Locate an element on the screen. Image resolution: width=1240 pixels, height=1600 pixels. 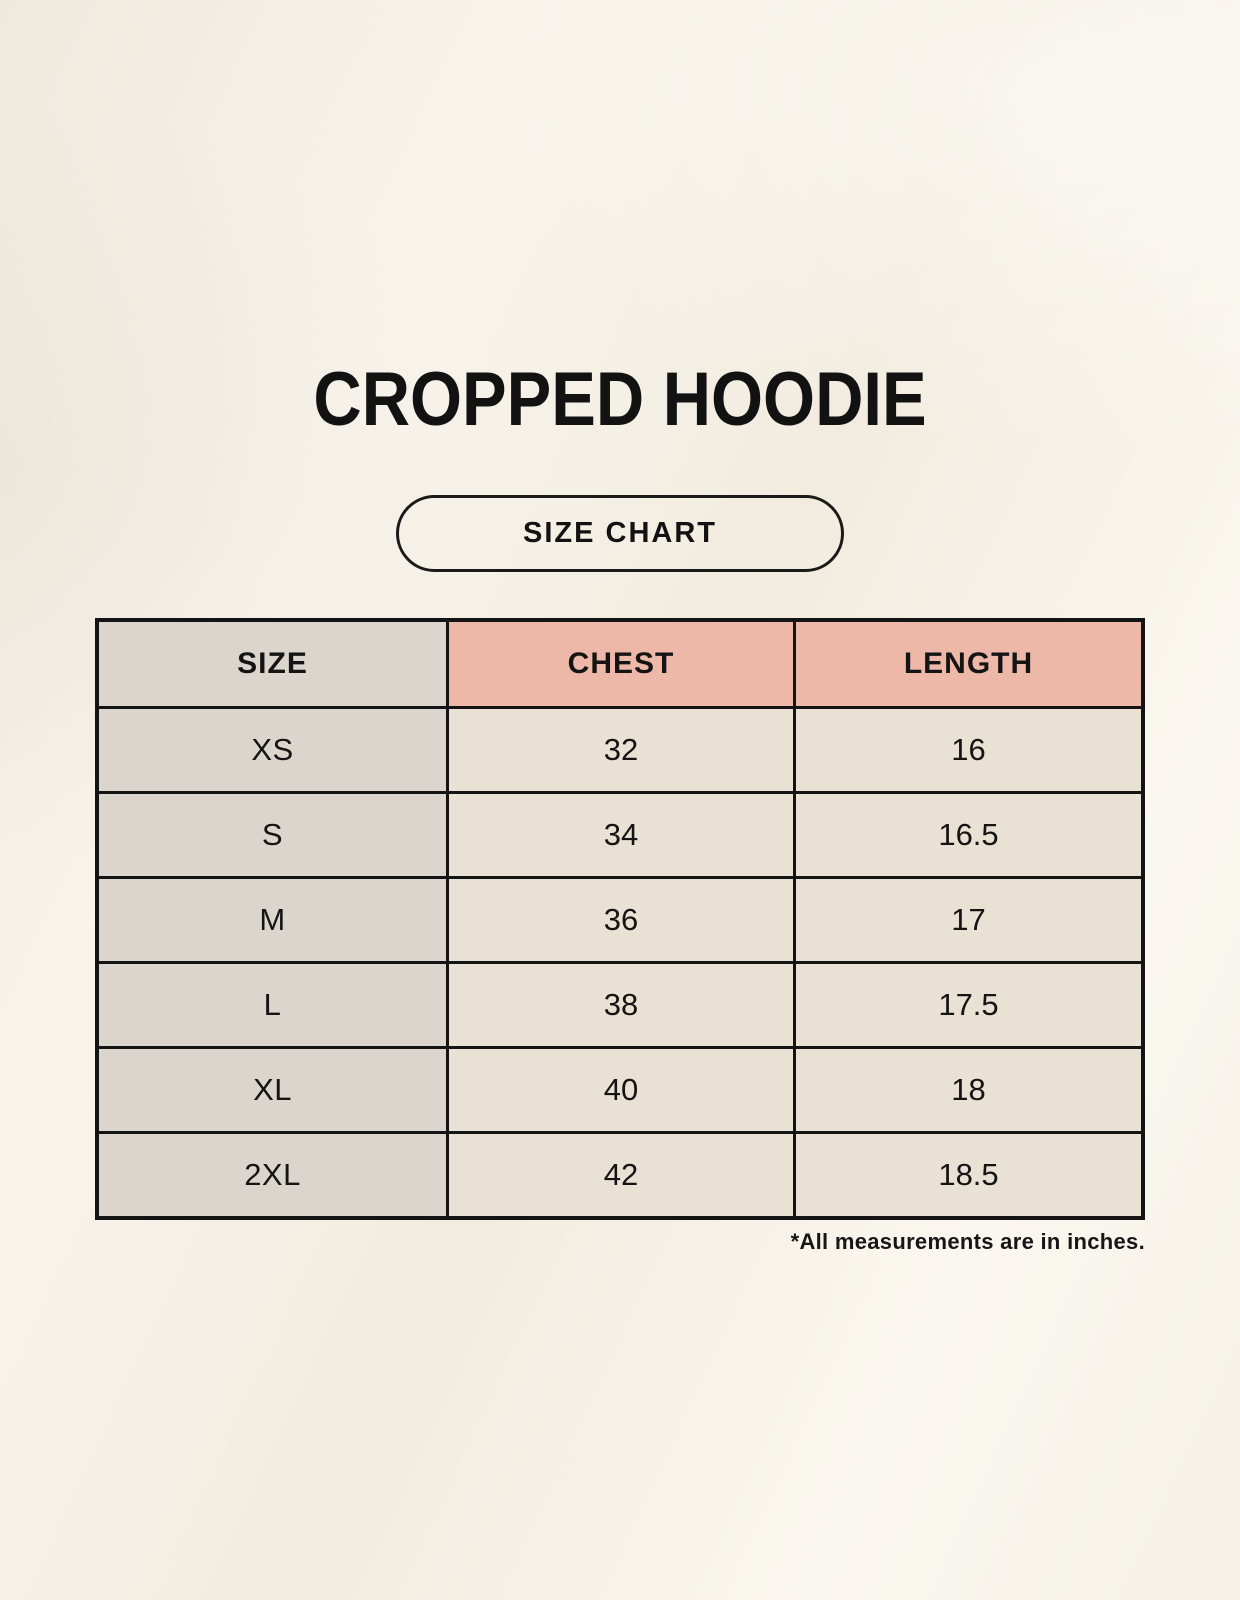
table-row-m: M 36 17 is located at coordinates (620, 920).